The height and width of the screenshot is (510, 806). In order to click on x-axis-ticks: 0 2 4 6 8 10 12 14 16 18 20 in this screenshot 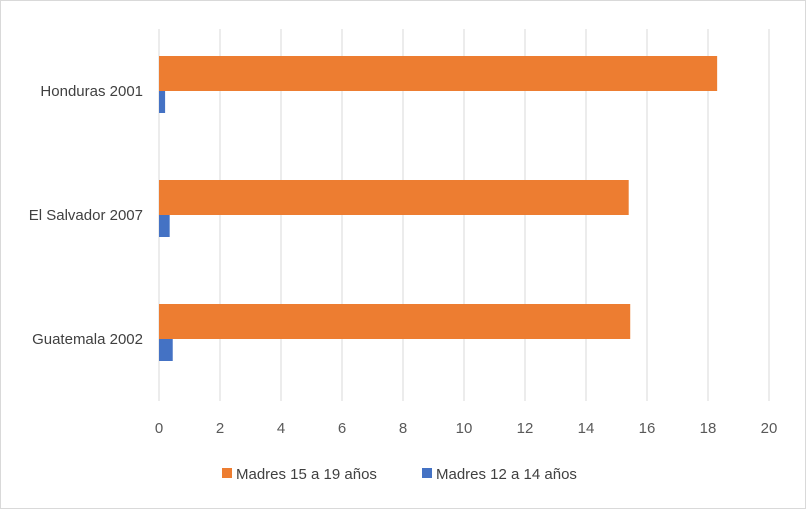, I will do `click(466, 428)`.